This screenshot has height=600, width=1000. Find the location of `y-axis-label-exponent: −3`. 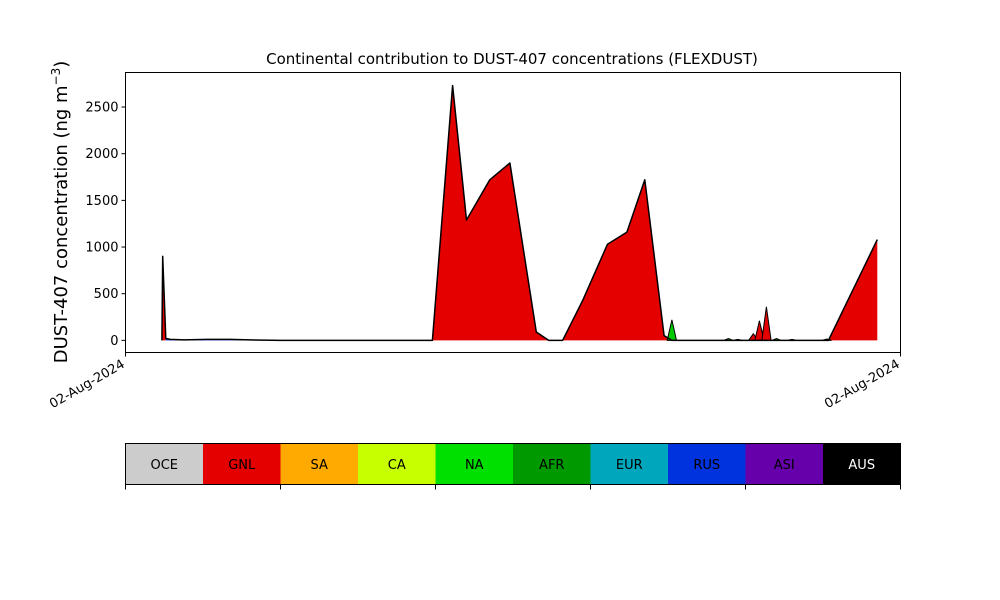

y-axis-label-exponent: −3 is located at coordinates (56, 77).